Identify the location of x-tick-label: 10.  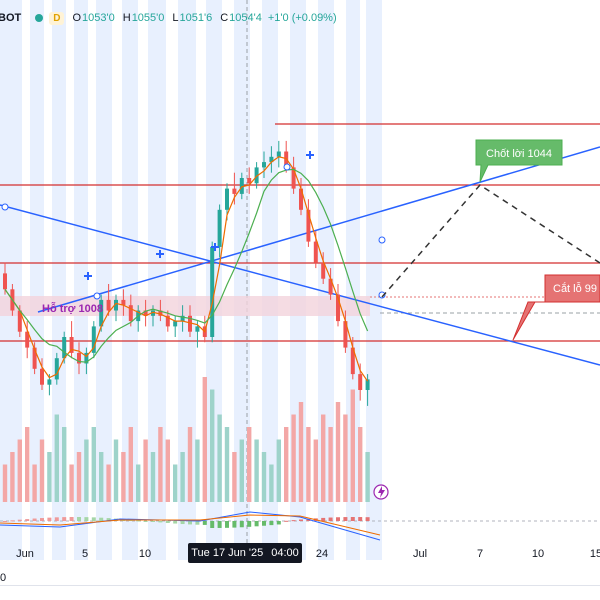
(145, 554).